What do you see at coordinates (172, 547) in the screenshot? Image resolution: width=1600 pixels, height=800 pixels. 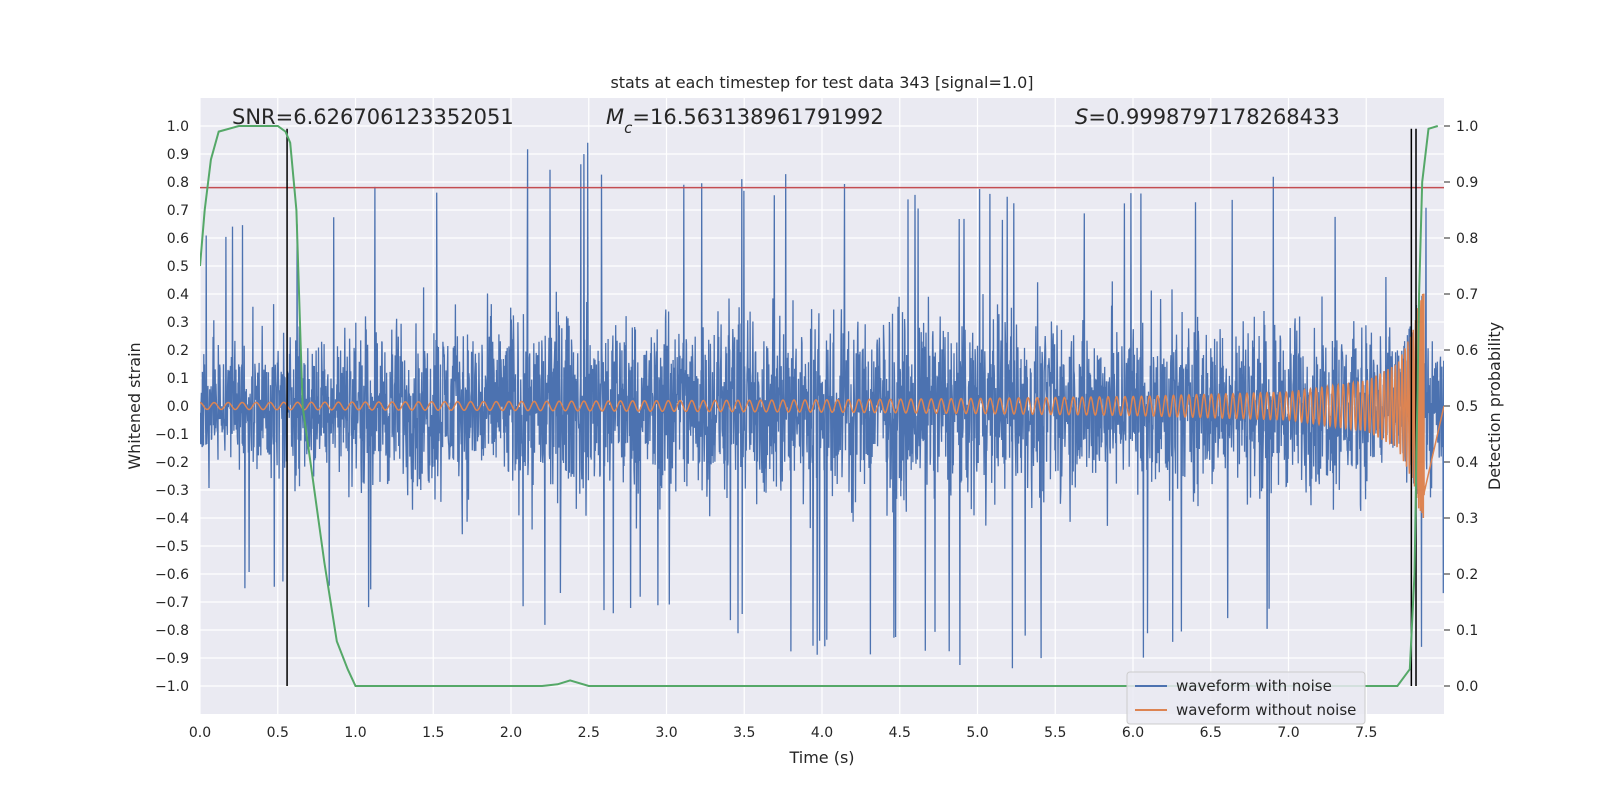 I see `y-tick-label: −0.5` at bounding box center [172, 547].